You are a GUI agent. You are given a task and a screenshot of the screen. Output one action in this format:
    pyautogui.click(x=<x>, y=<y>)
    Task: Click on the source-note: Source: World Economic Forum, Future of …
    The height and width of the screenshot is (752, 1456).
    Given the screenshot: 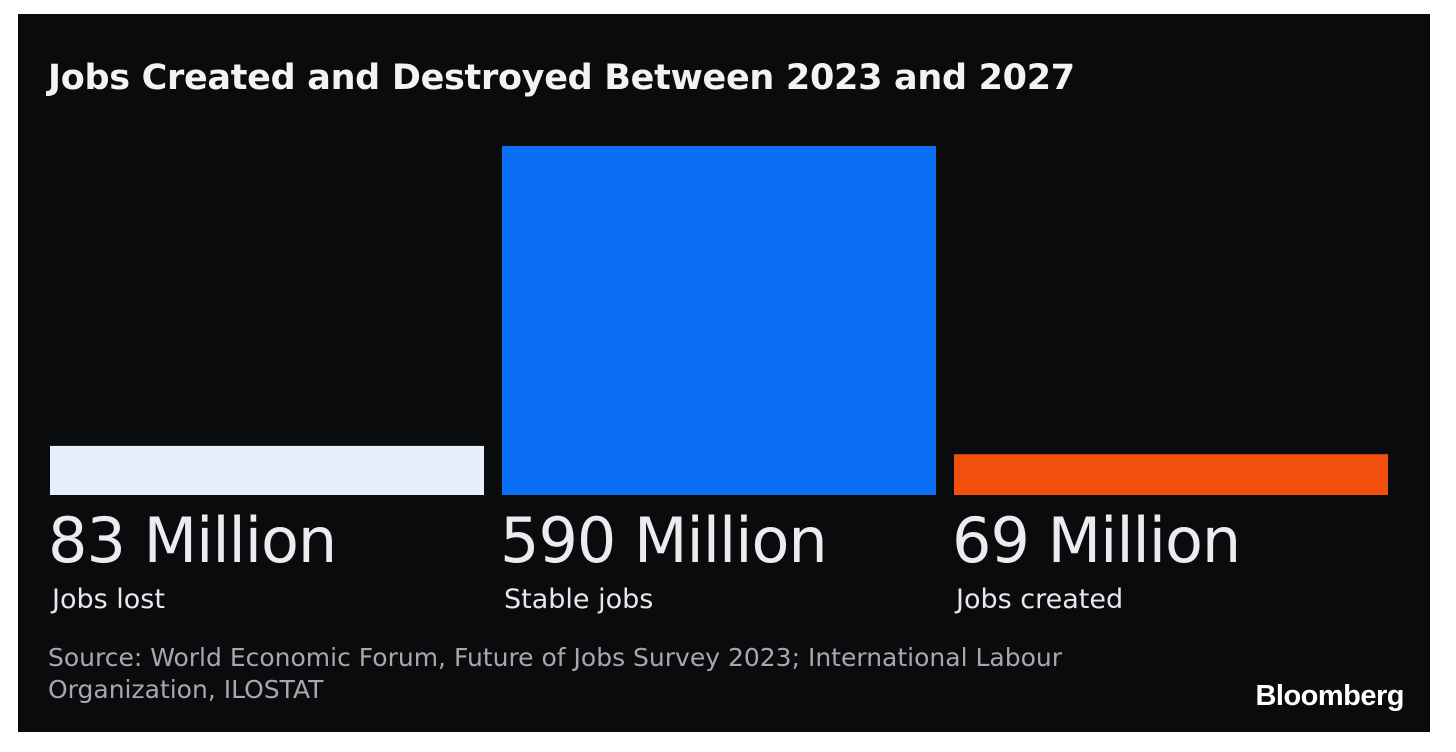 What is the action you would take?
    pyautogui.click(x=555, y=673)
    